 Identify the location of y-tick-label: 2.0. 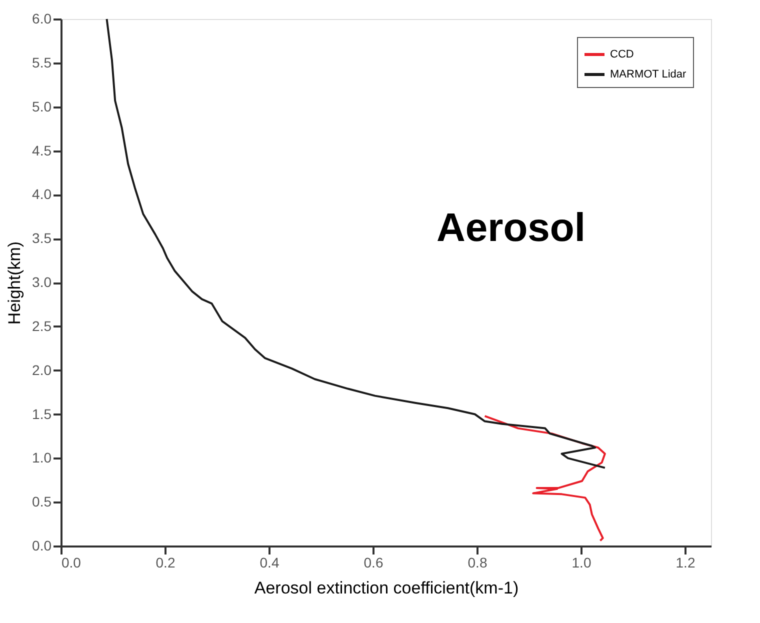
(42, 370).